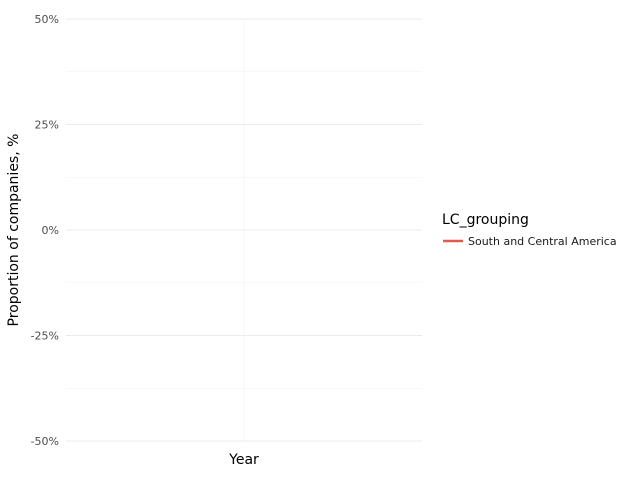  Describe the element at coordinates (14, 230) in the screenshot. I see `y-axis-title: Proportion of companies, %` at that location.